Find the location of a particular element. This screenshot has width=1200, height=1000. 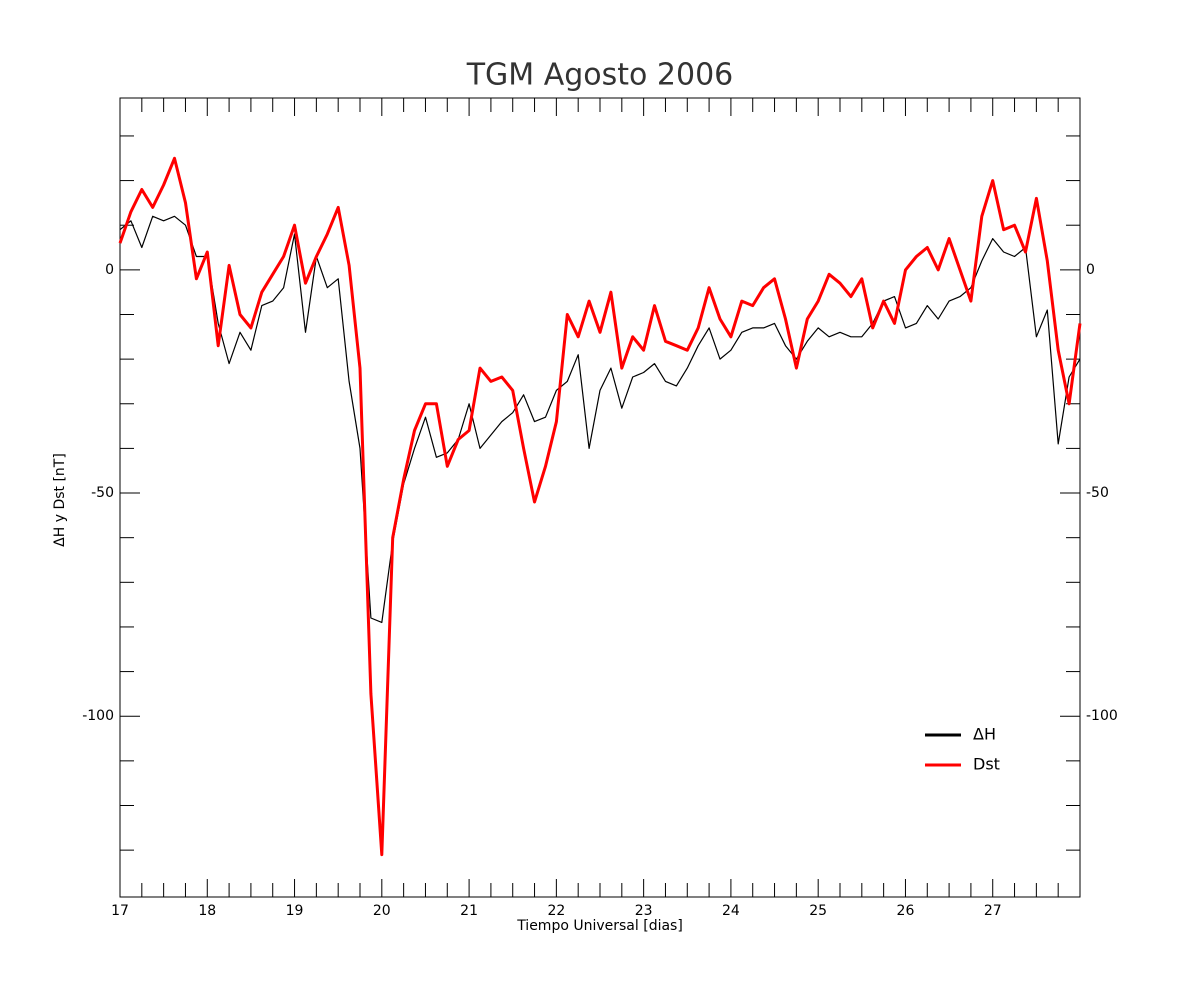

y-axis-label: ΔH y Dst [nT] is located at coordinates (60, 500).